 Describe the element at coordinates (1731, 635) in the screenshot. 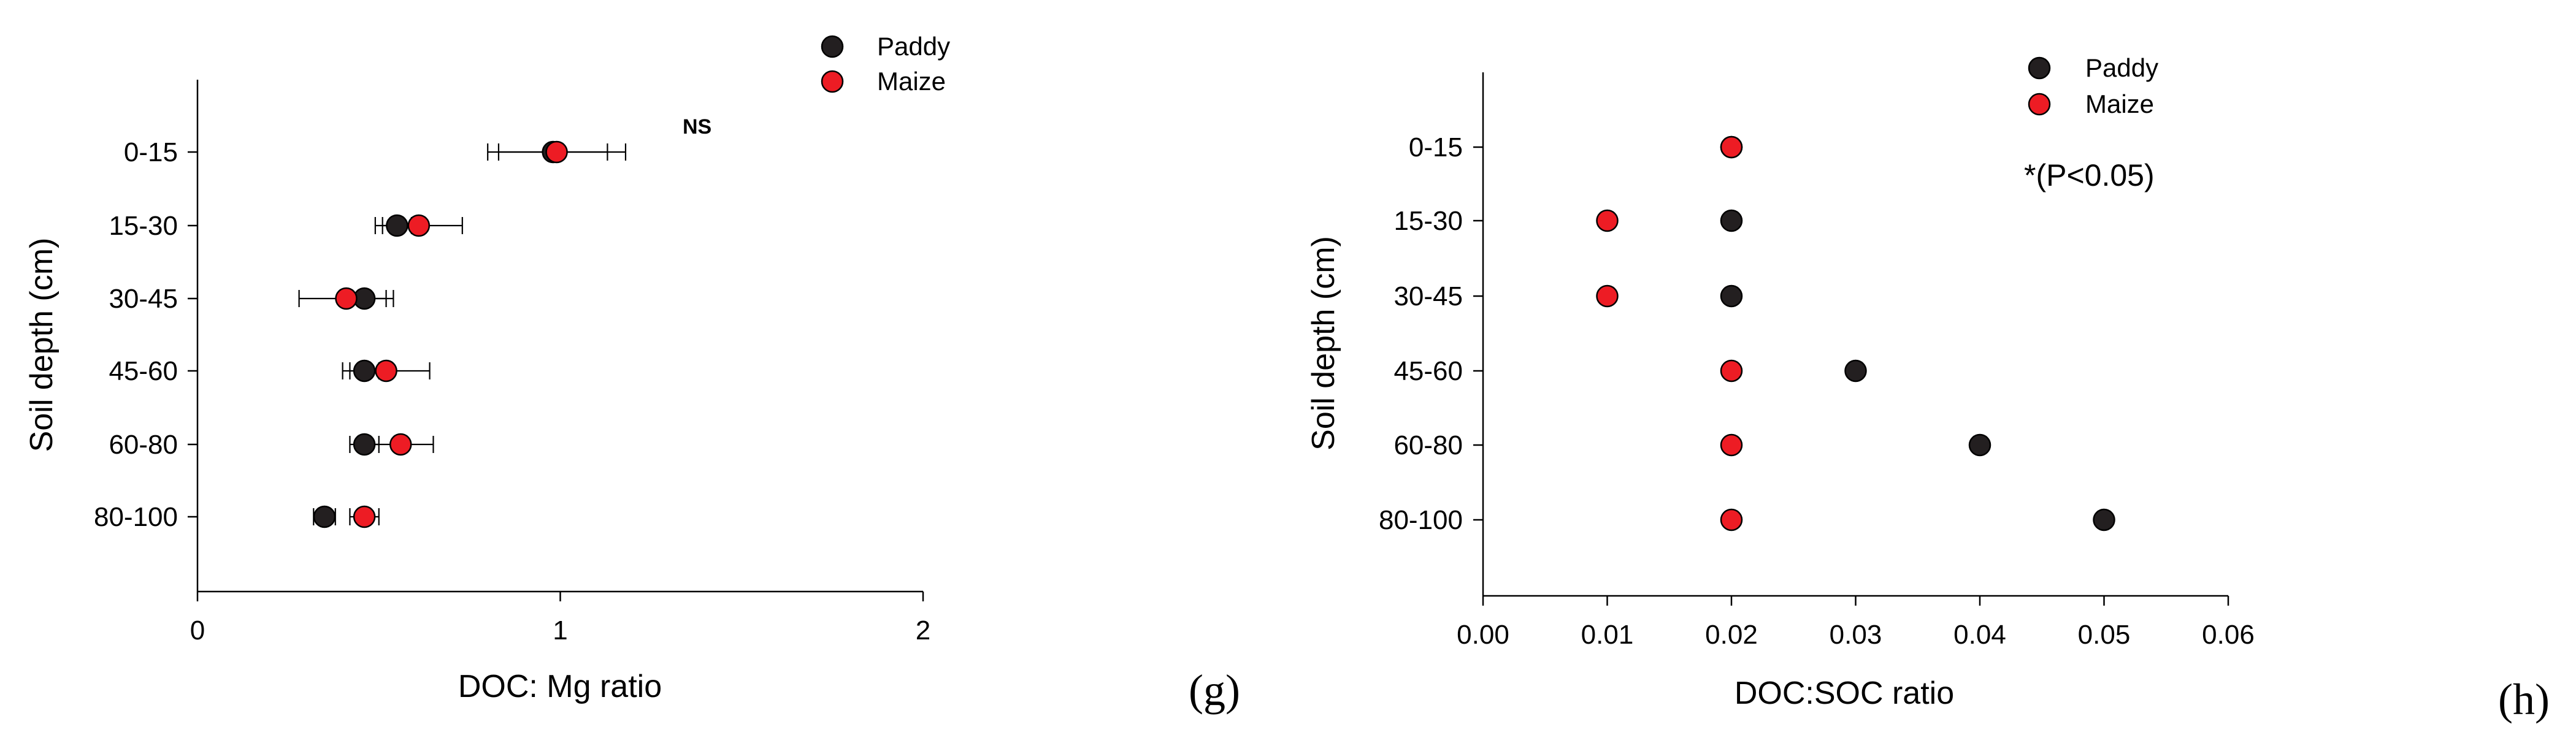

I see `x-tick-label: 0.02` at that location.